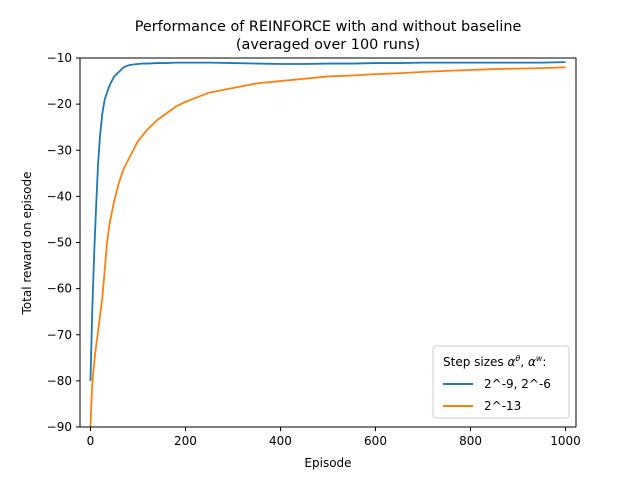  I want to click on x-tick-label: 600, so click(375, 441).